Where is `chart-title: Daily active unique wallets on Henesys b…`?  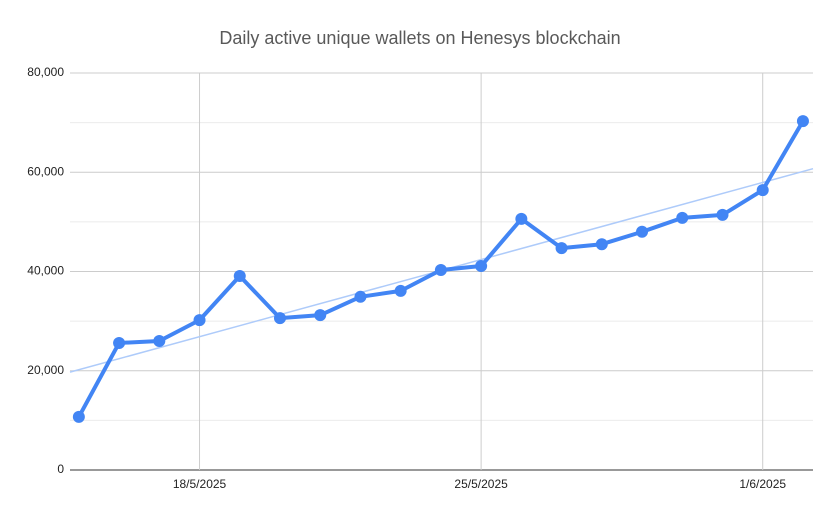
chart-title: Daily active unique wallets on Henesys b… is located at coordinates (419, 38).